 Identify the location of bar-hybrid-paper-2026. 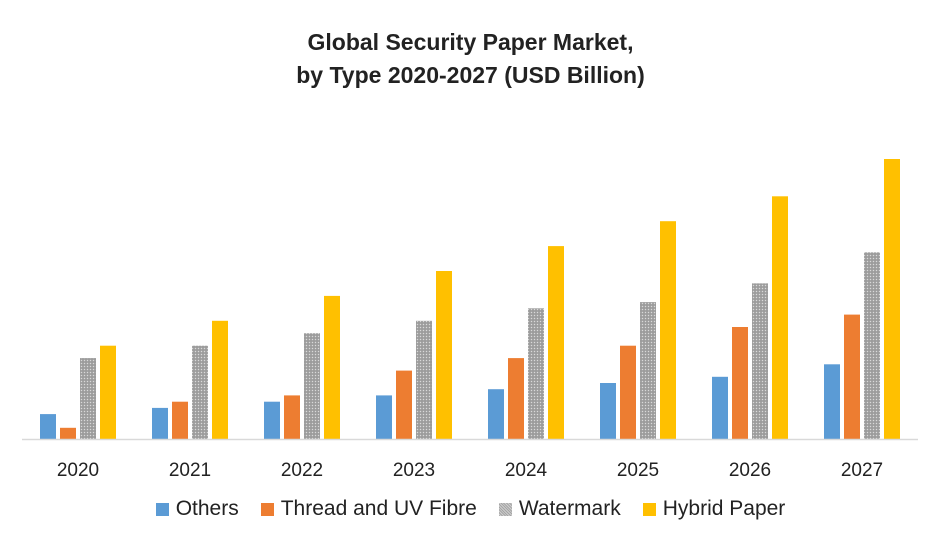
(780, 317).